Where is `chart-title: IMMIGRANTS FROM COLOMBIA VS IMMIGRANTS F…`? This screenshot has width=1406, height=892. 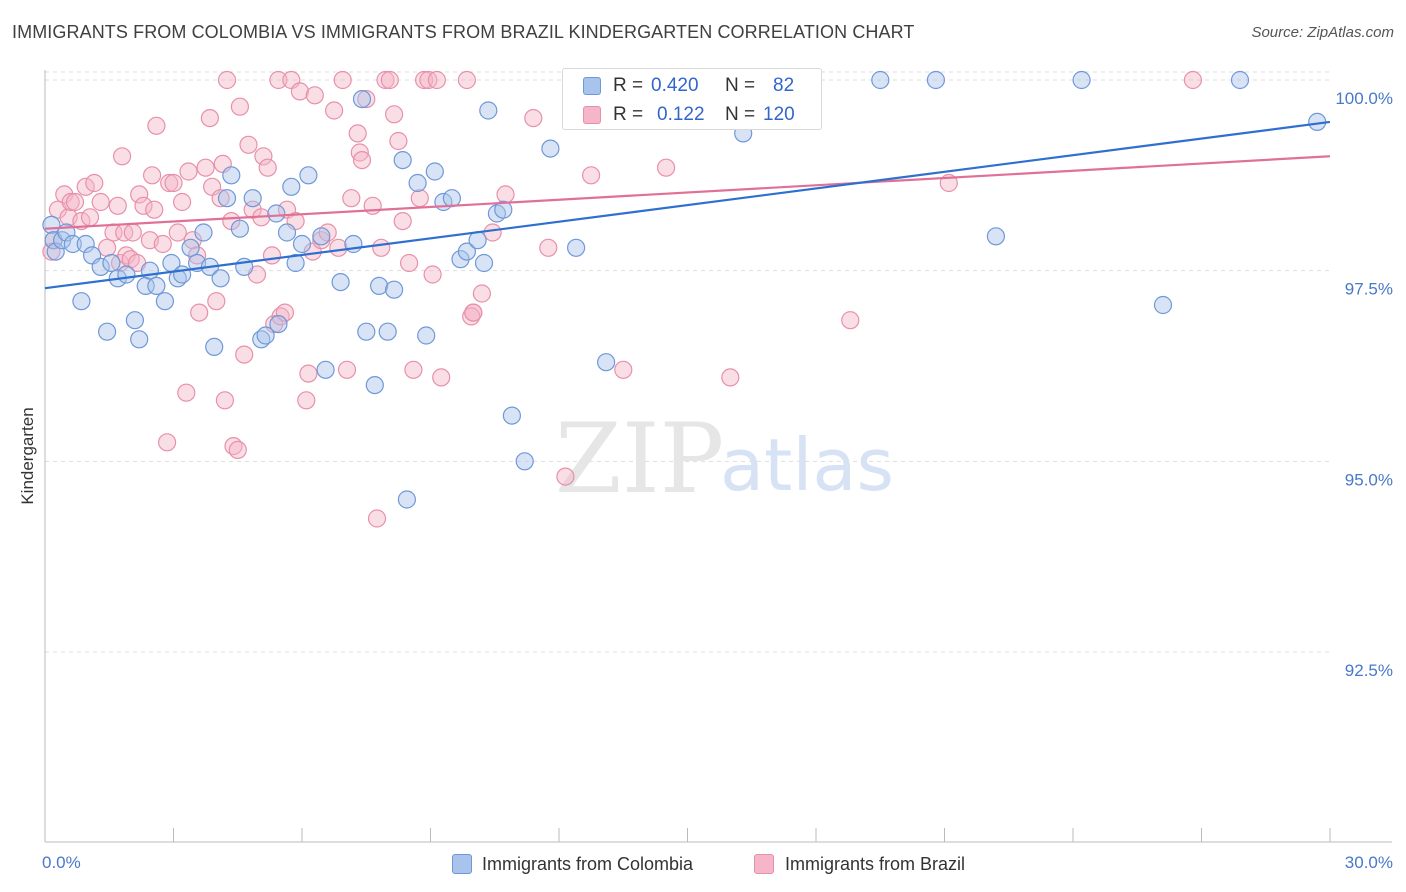
chart-title: IMMIGRANTS FROM COLOMBIA VS IMMIGRANTS F… is located at coordinates (463, 32).